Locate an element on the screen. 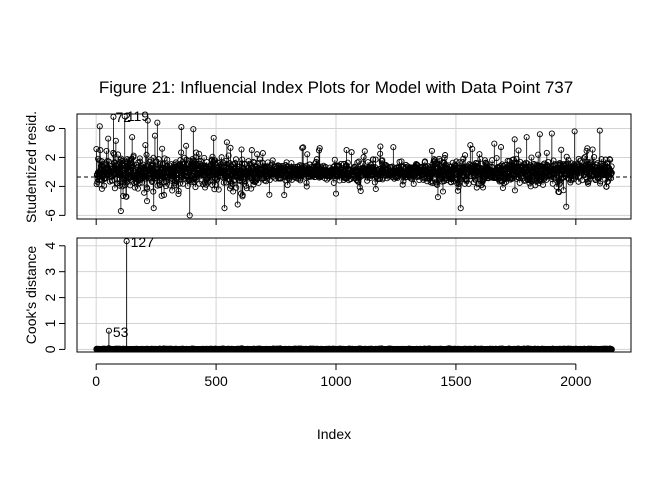 This screenshot has width=672, height=480. panel-1-y-axis: -6 -2 2 6 is located at coordinates (54, 173).